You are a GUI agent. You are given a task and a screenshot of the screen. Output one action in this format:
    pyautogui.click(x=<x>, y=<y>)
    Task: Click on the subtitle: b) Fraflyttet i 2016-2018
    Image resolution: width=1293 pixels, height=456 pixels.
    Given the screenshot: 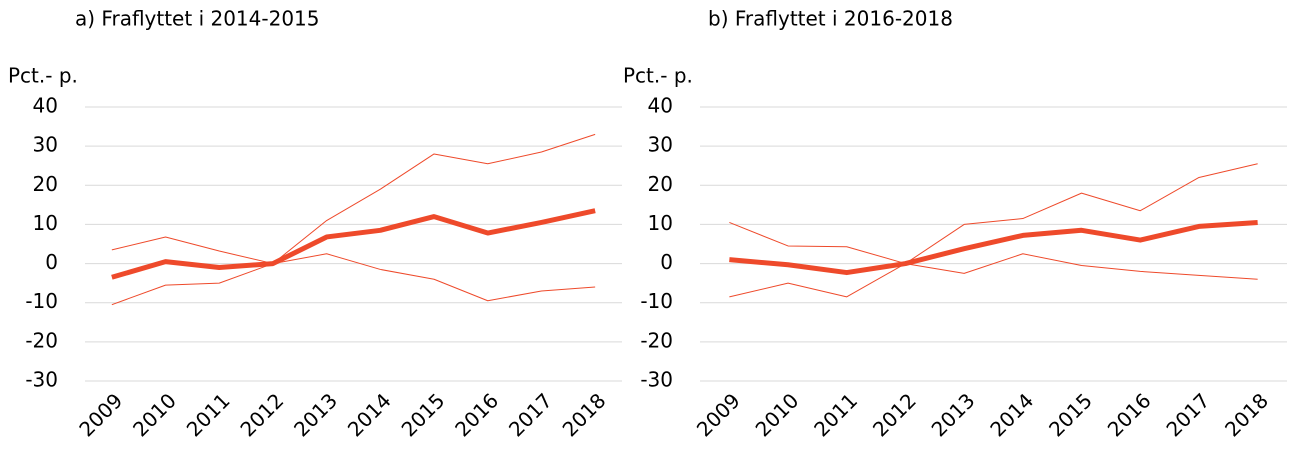 What is the action you would take?
    pyautogui.click(x=830, y=19)
    